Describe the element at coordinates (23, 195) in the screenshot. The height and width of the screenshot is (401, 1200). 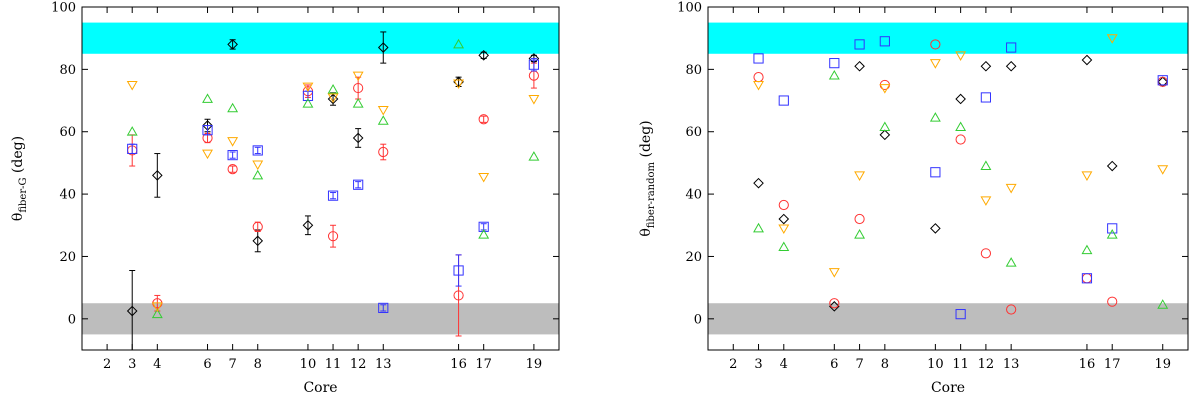
I see `y-axis-title-subscript: fiber-G` at that location.